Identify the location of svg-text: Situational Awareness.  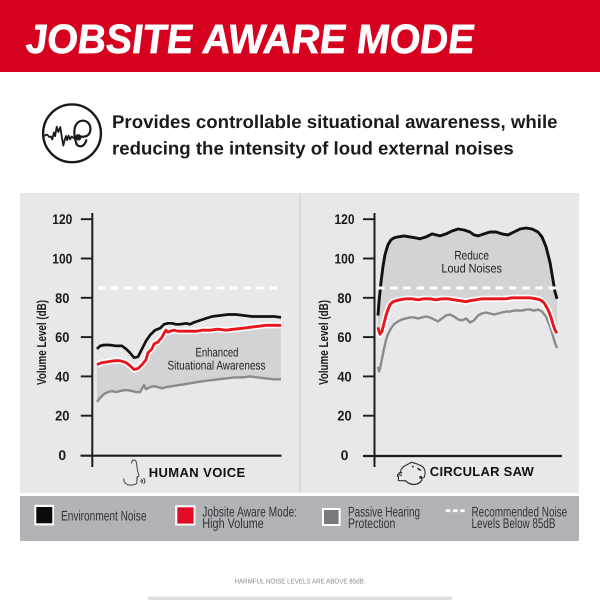
(217, 365).